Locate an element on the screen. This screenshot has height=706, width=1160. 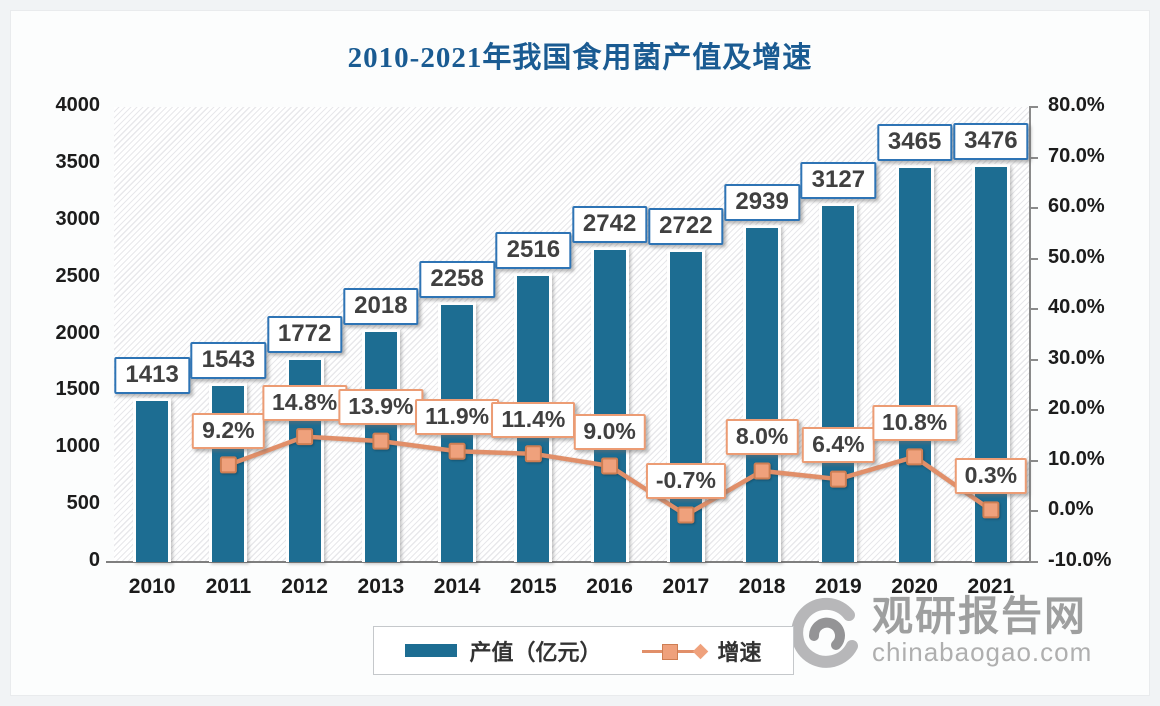
bar-value-label: 1772 is located at coordinates (304, 335).